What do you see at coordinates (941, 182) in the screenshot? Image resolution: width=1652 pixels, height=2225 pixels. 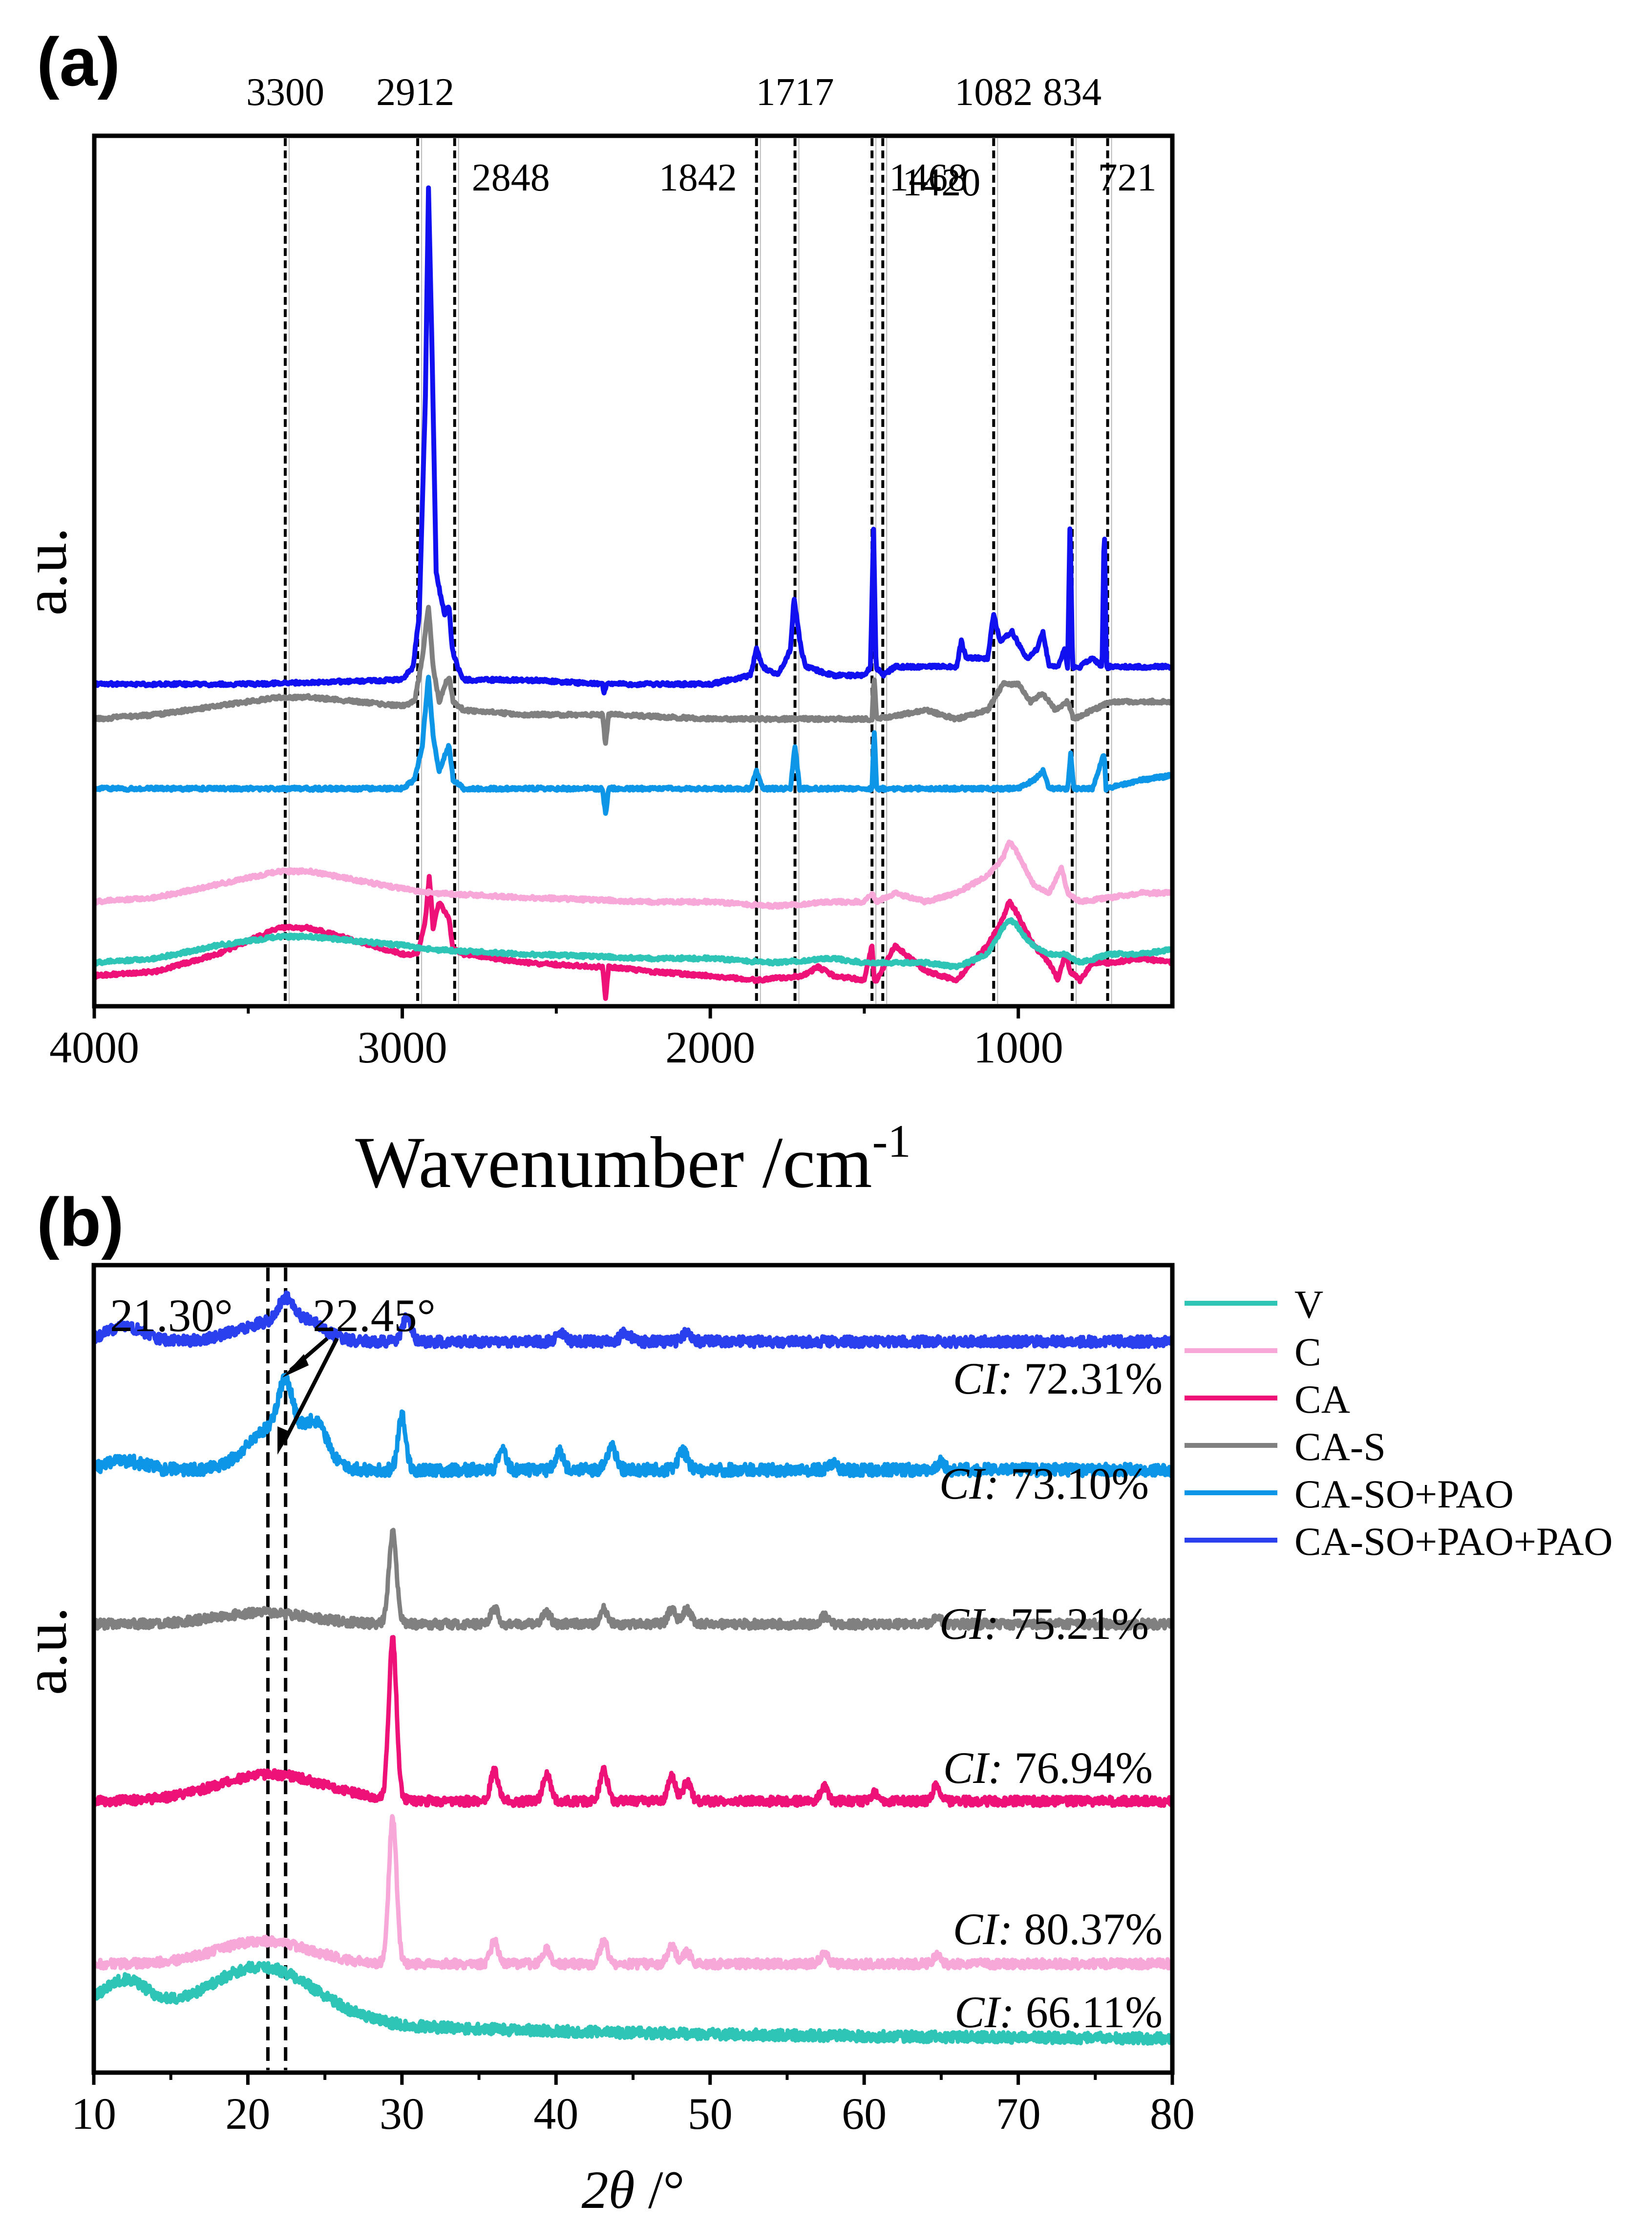 I see `peak-label-1420: 1420` at bounding box center [941, 182].